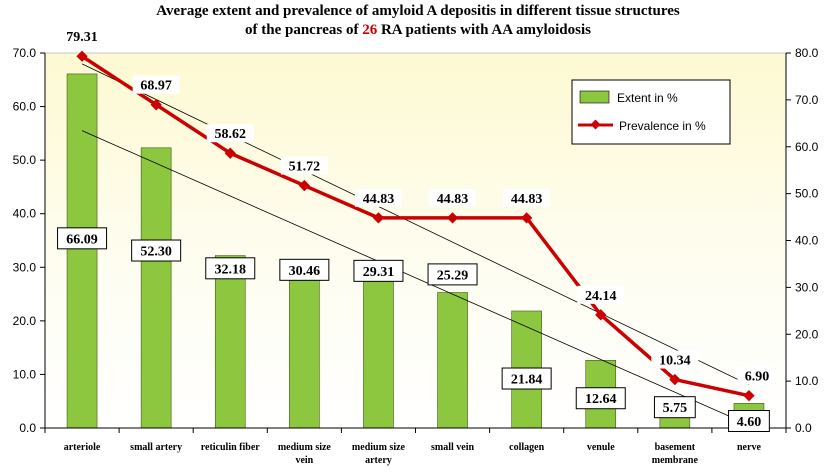  What do you see at coordinates (231, 447) in the screenshot?
I see `x-axis-category-label: reticulin fiber` at bounding box center [231, 447].